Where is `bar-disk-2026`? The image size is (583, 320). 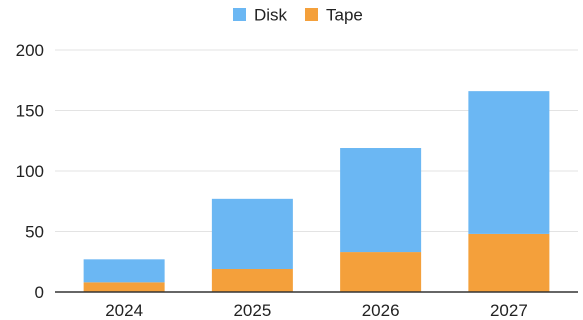 bar-disk-2026 is located at coordinates (381, 200).